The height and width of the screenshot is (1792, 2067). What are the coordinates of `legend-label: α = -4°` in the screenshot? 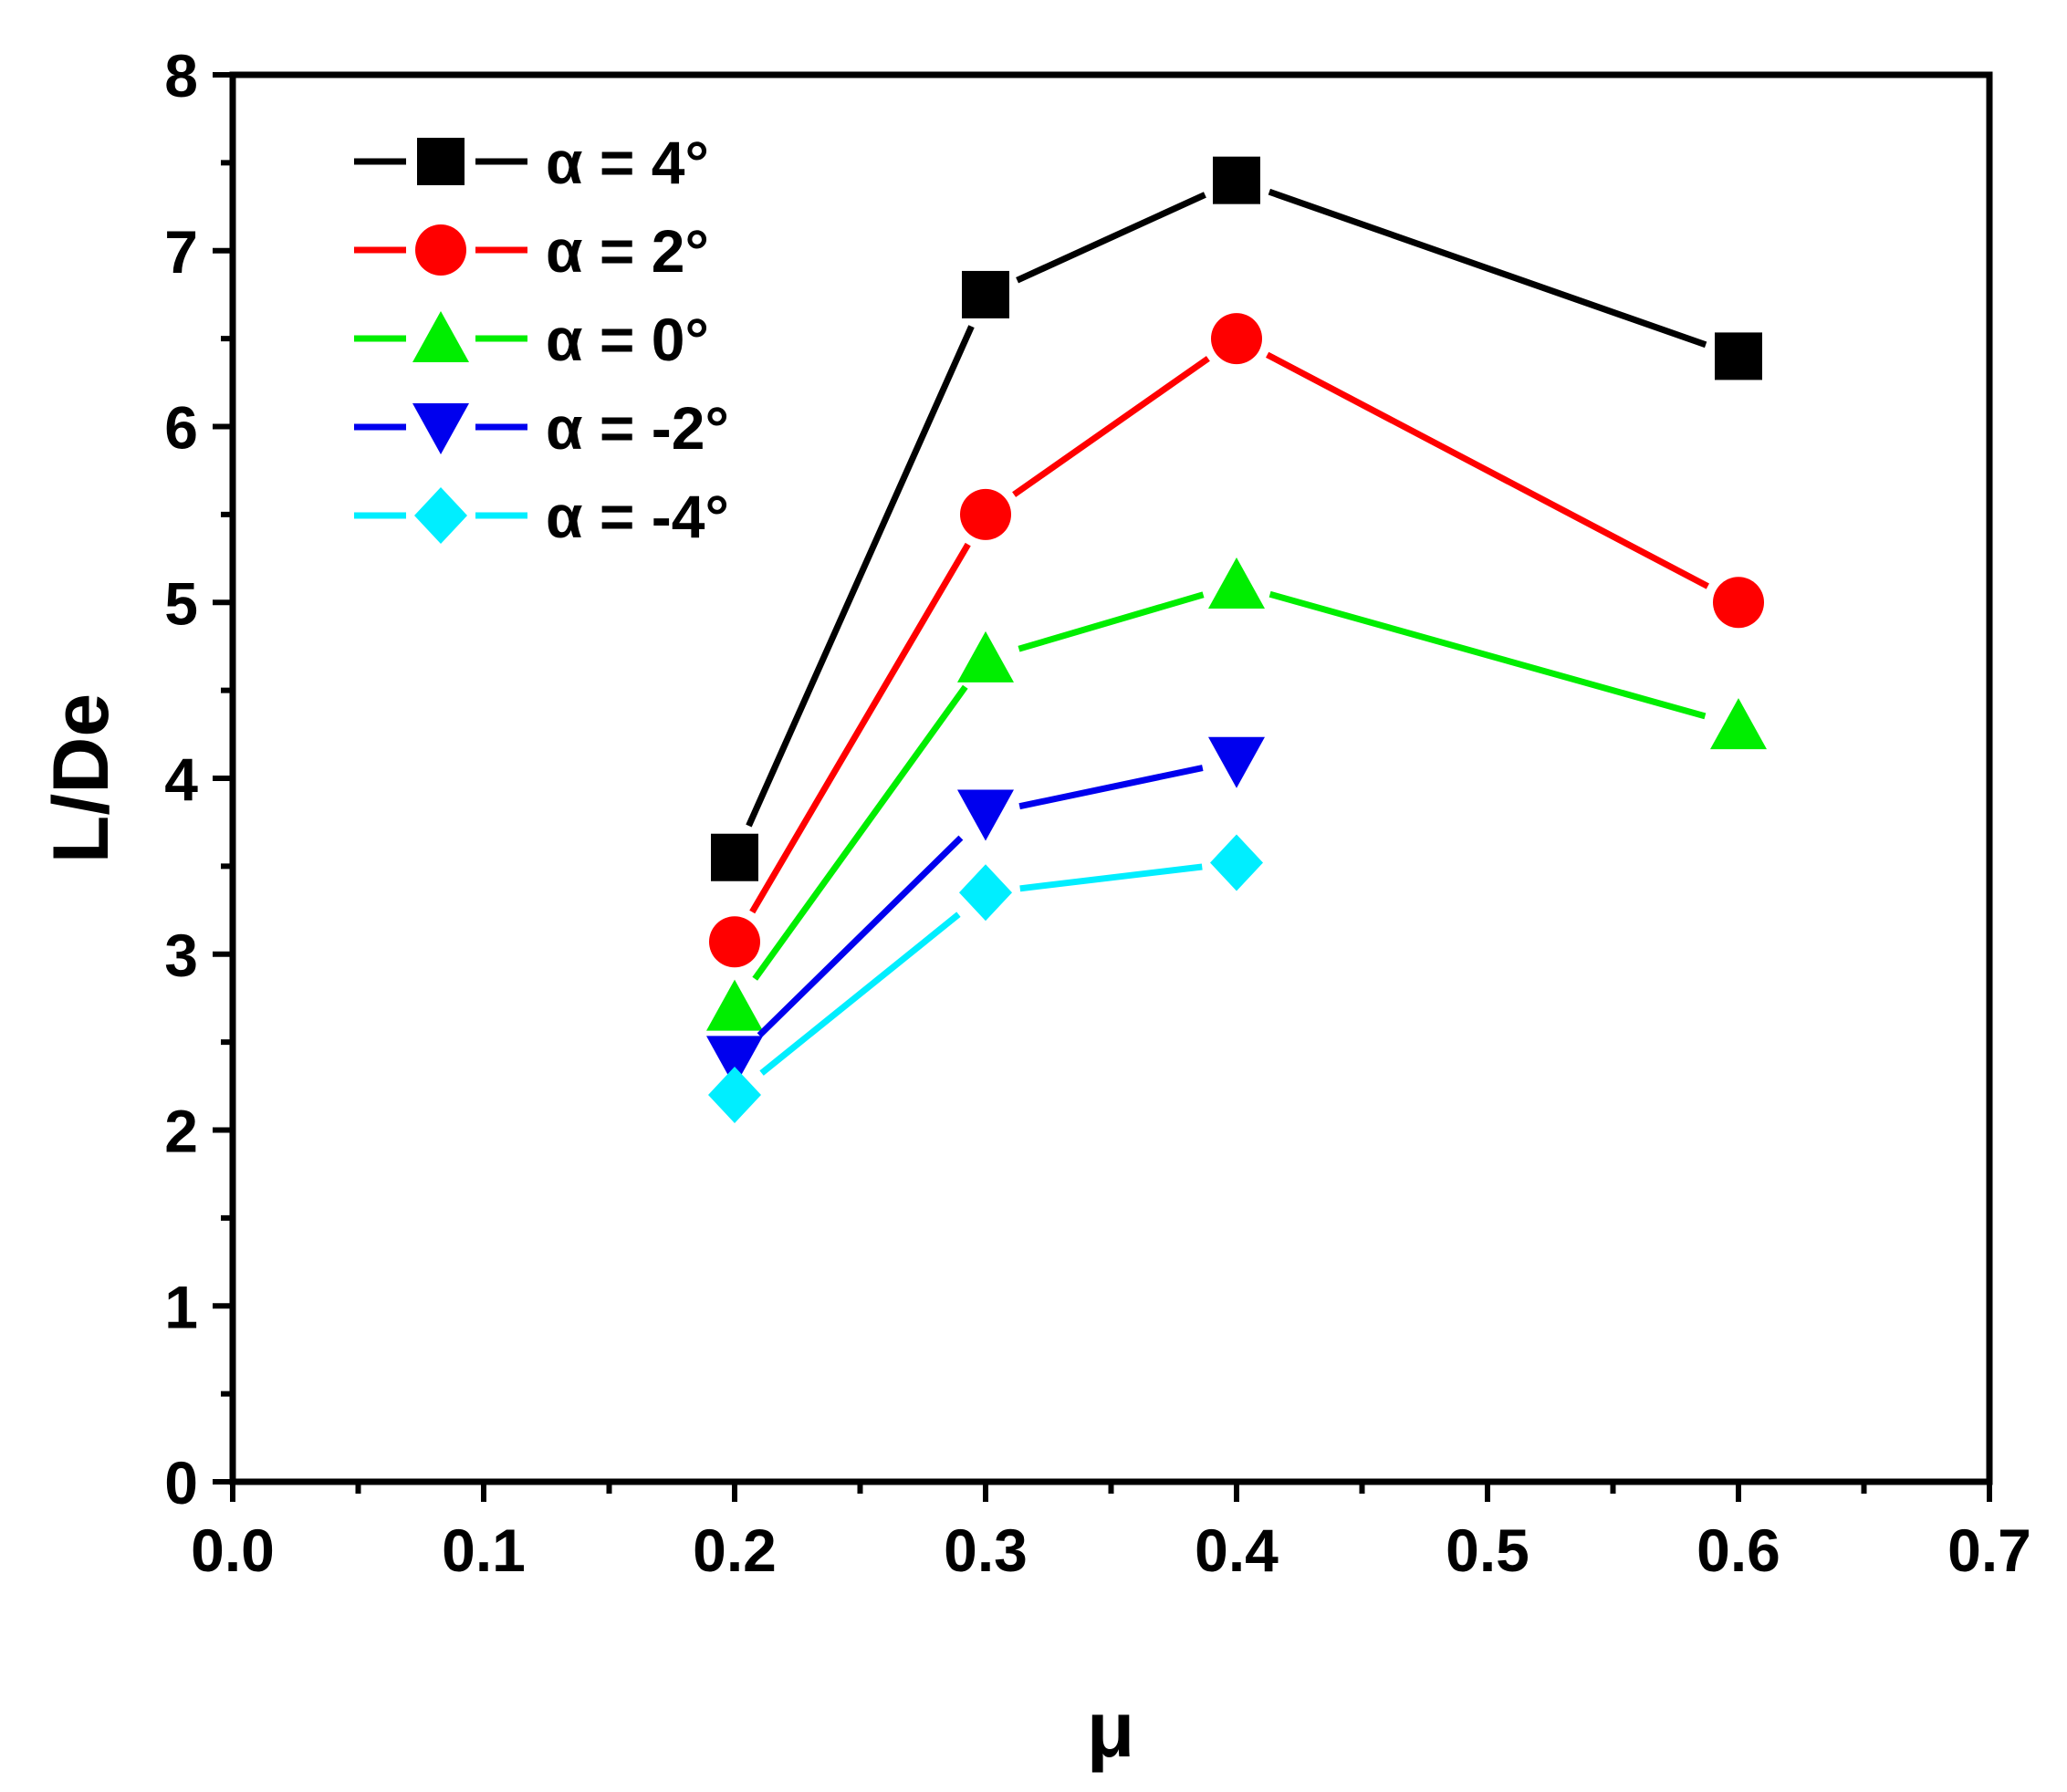 It's located at (637, 516).